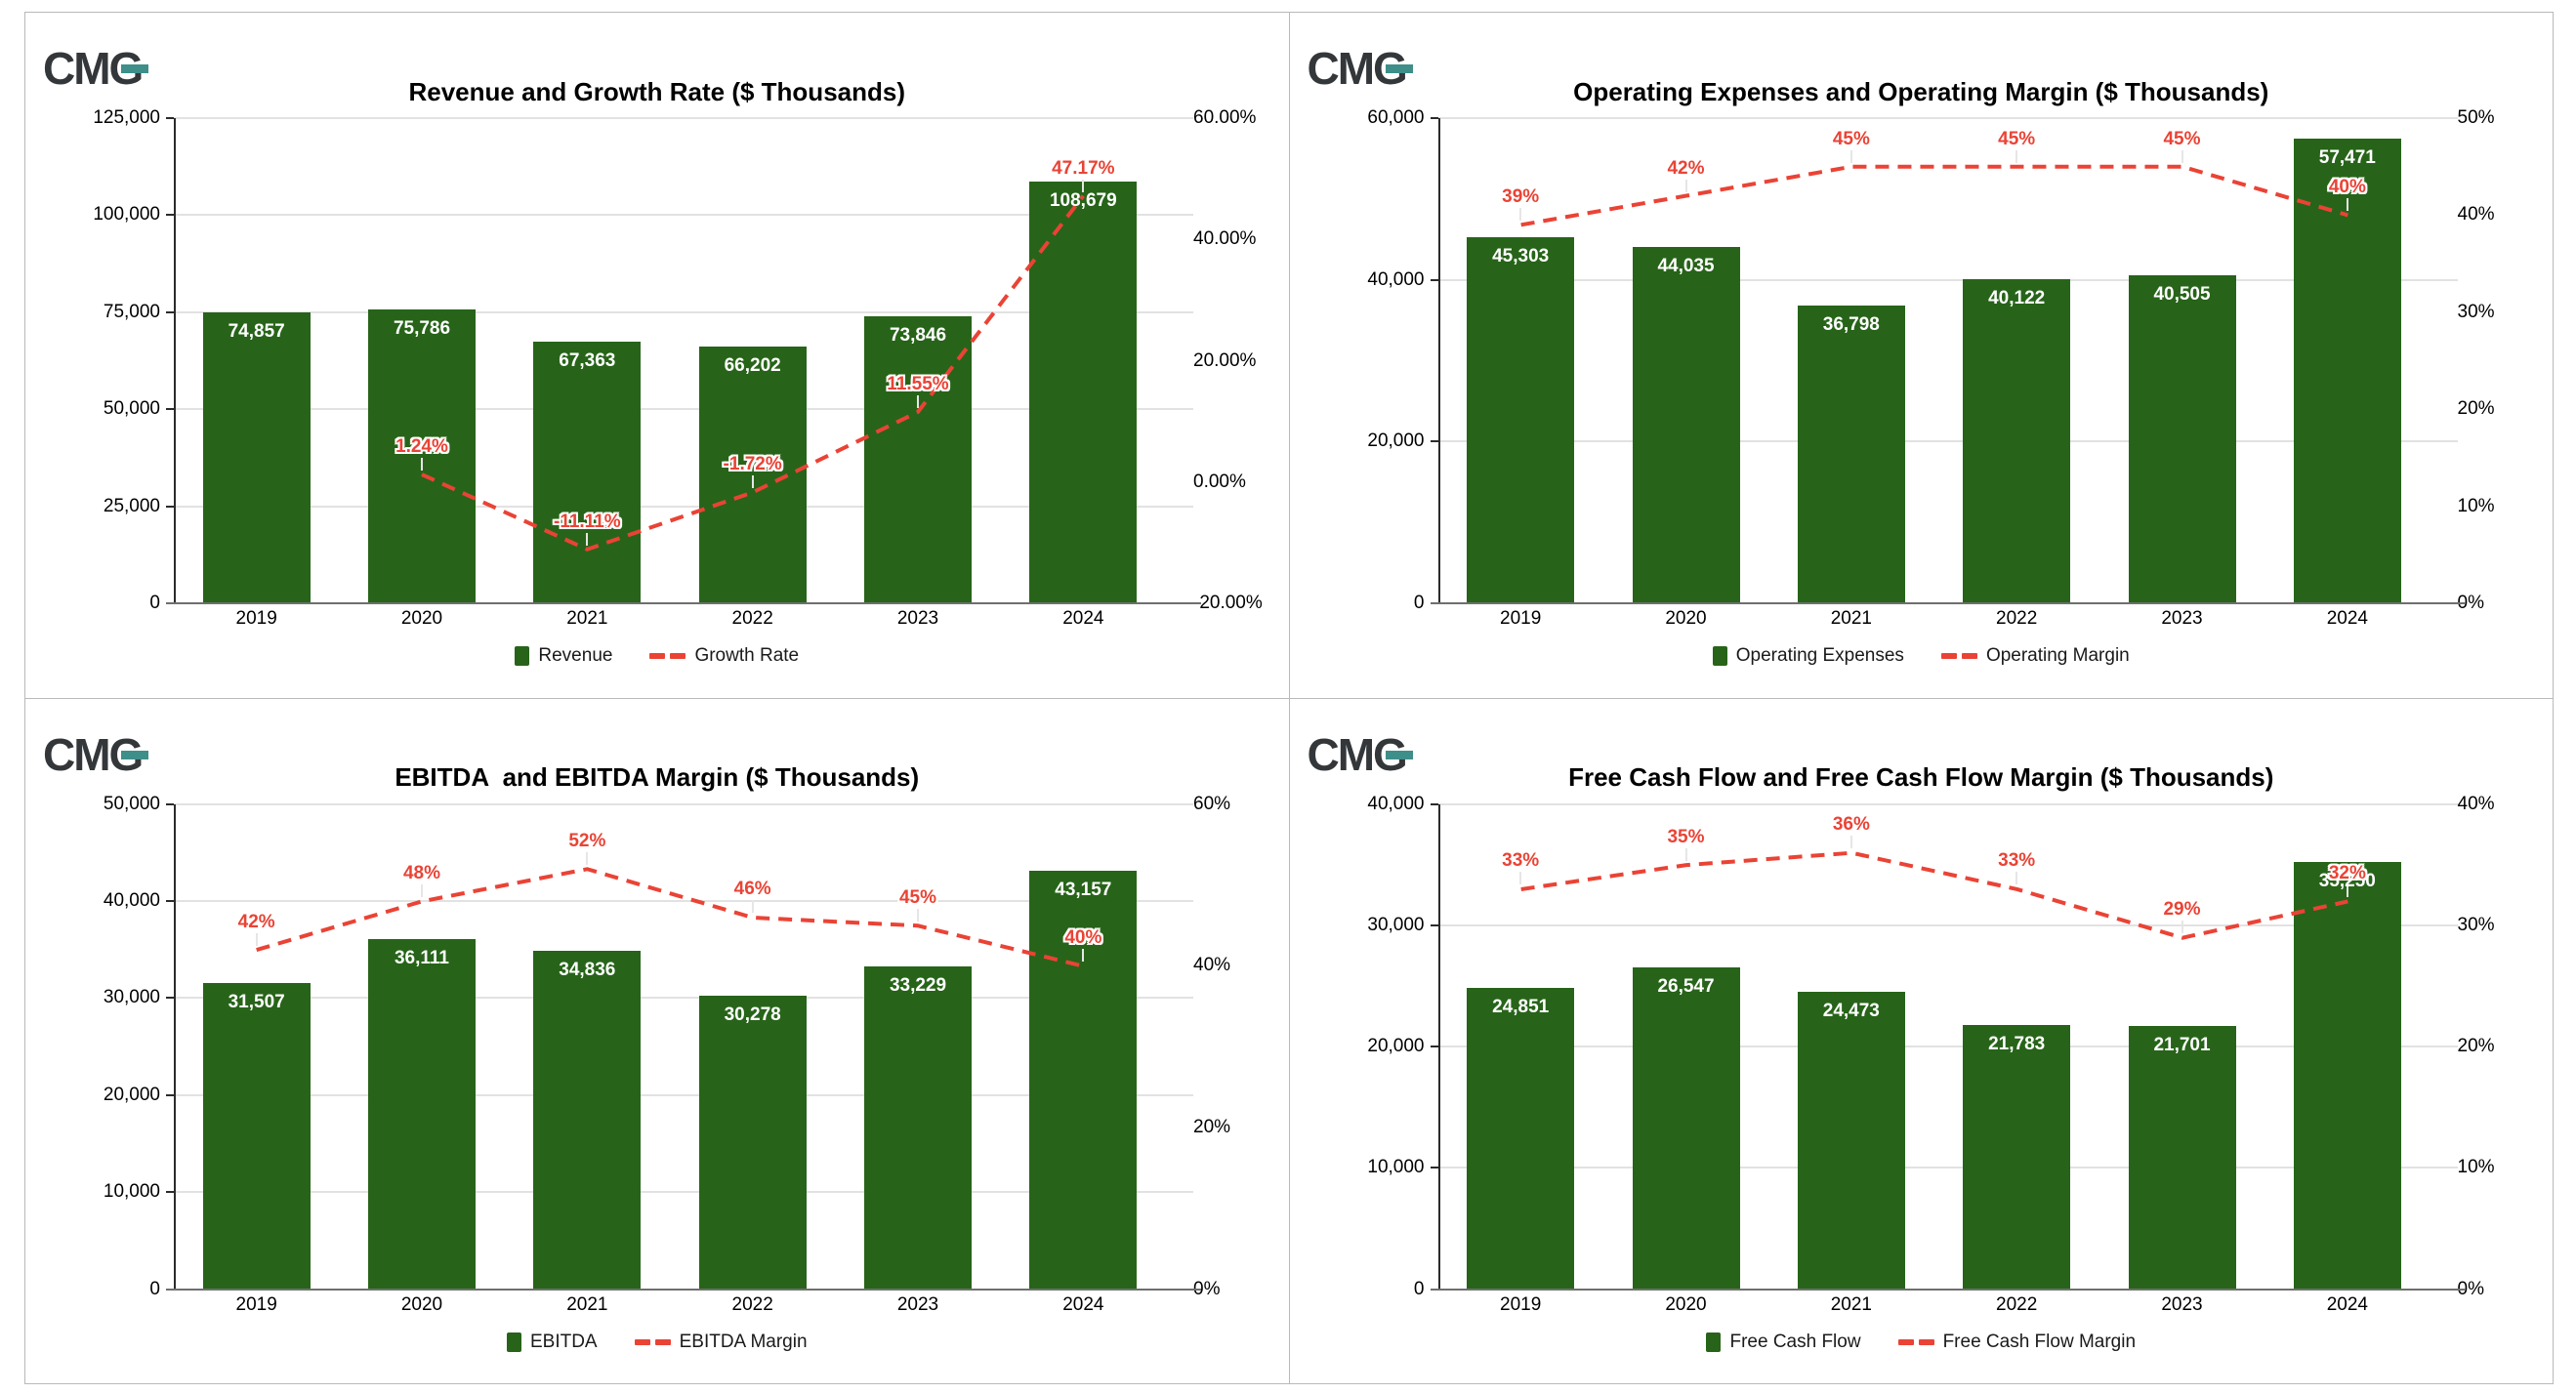 The height and width of the screenshot is (1394, 2576). I want to click on line-value-label: 42%, so click(1686, 168).